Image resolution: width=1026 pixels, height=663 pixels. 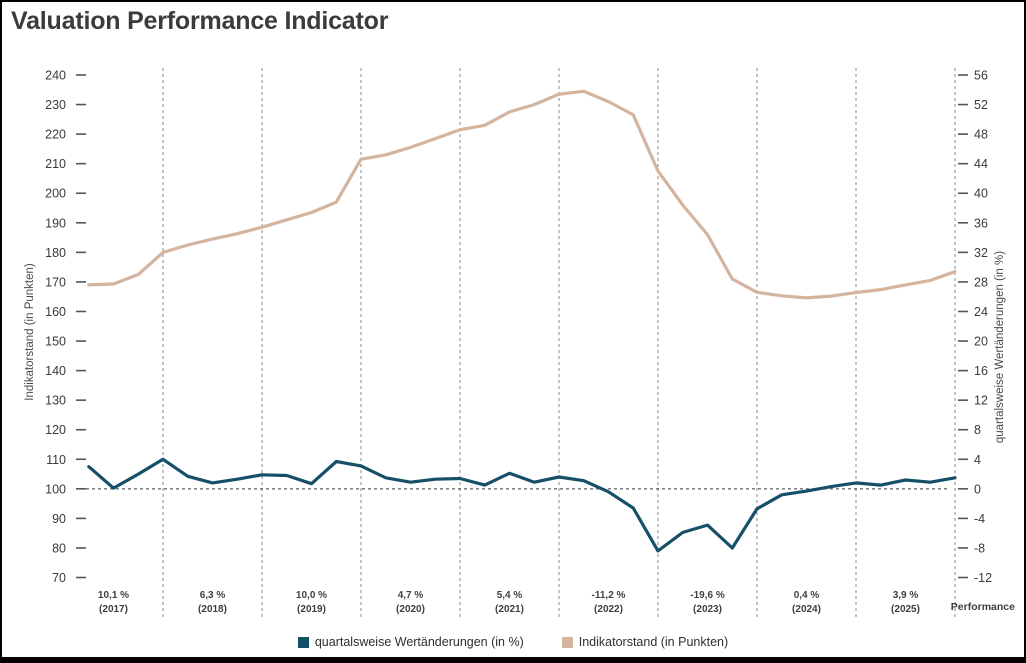 What do you see at coordinates (55, 371) in the screenshot?
I see `left-tick-label: 140` at bounding box center [55, 371].